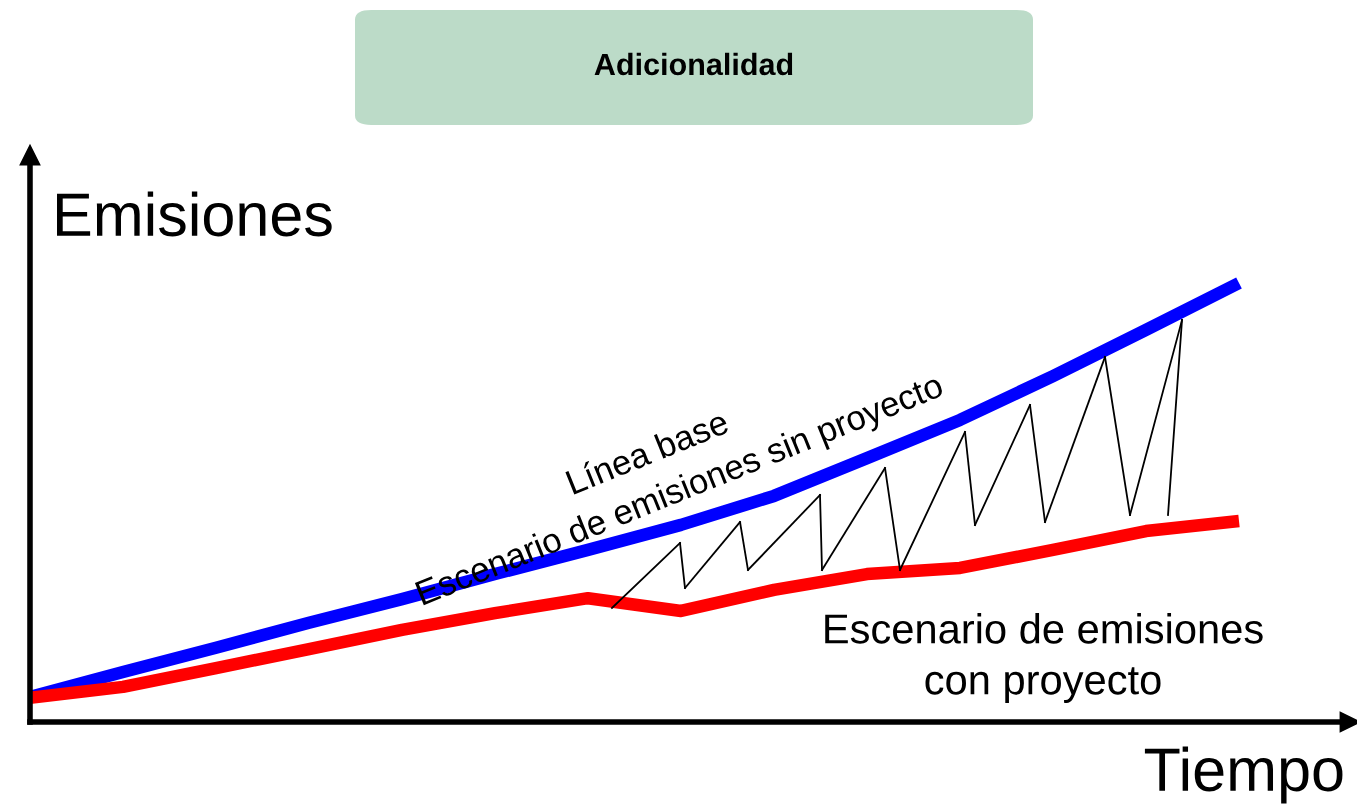 Image resolution: width=1357 pixels, height=810 pixels. Describe the element at coordinates (693, 64) in the screenshot. I see `chart-title: Adicionalidad` at that location.